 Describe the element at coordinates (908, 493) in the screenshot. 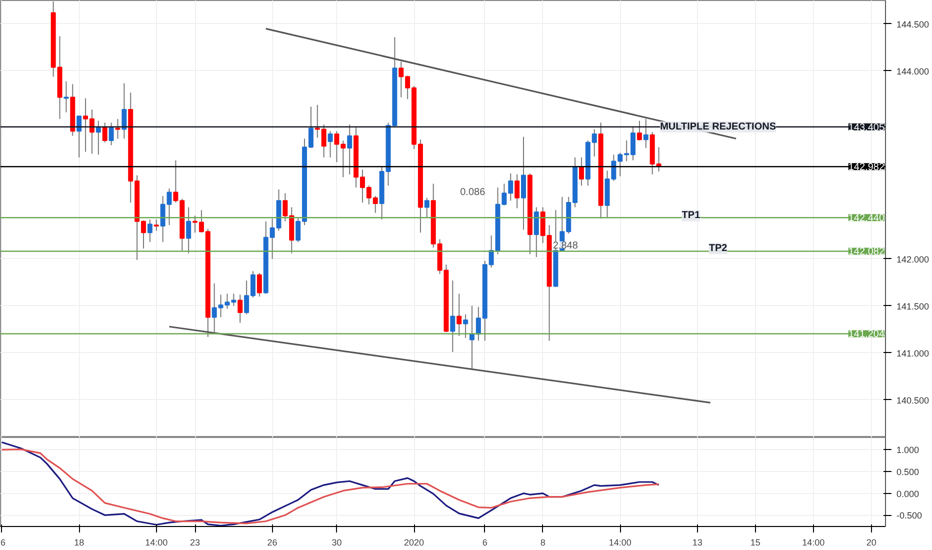

I see `y-tick-label: 0.000` at that location.